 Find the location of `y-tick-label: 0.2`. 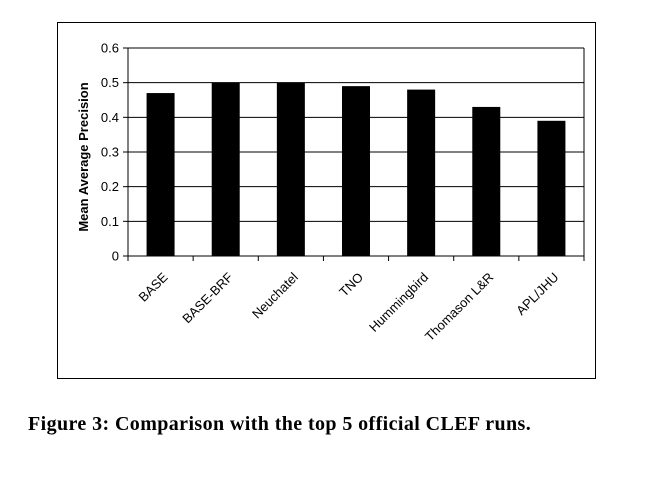

y-tick-label: 0.2 is located at coordinates (110, 186).